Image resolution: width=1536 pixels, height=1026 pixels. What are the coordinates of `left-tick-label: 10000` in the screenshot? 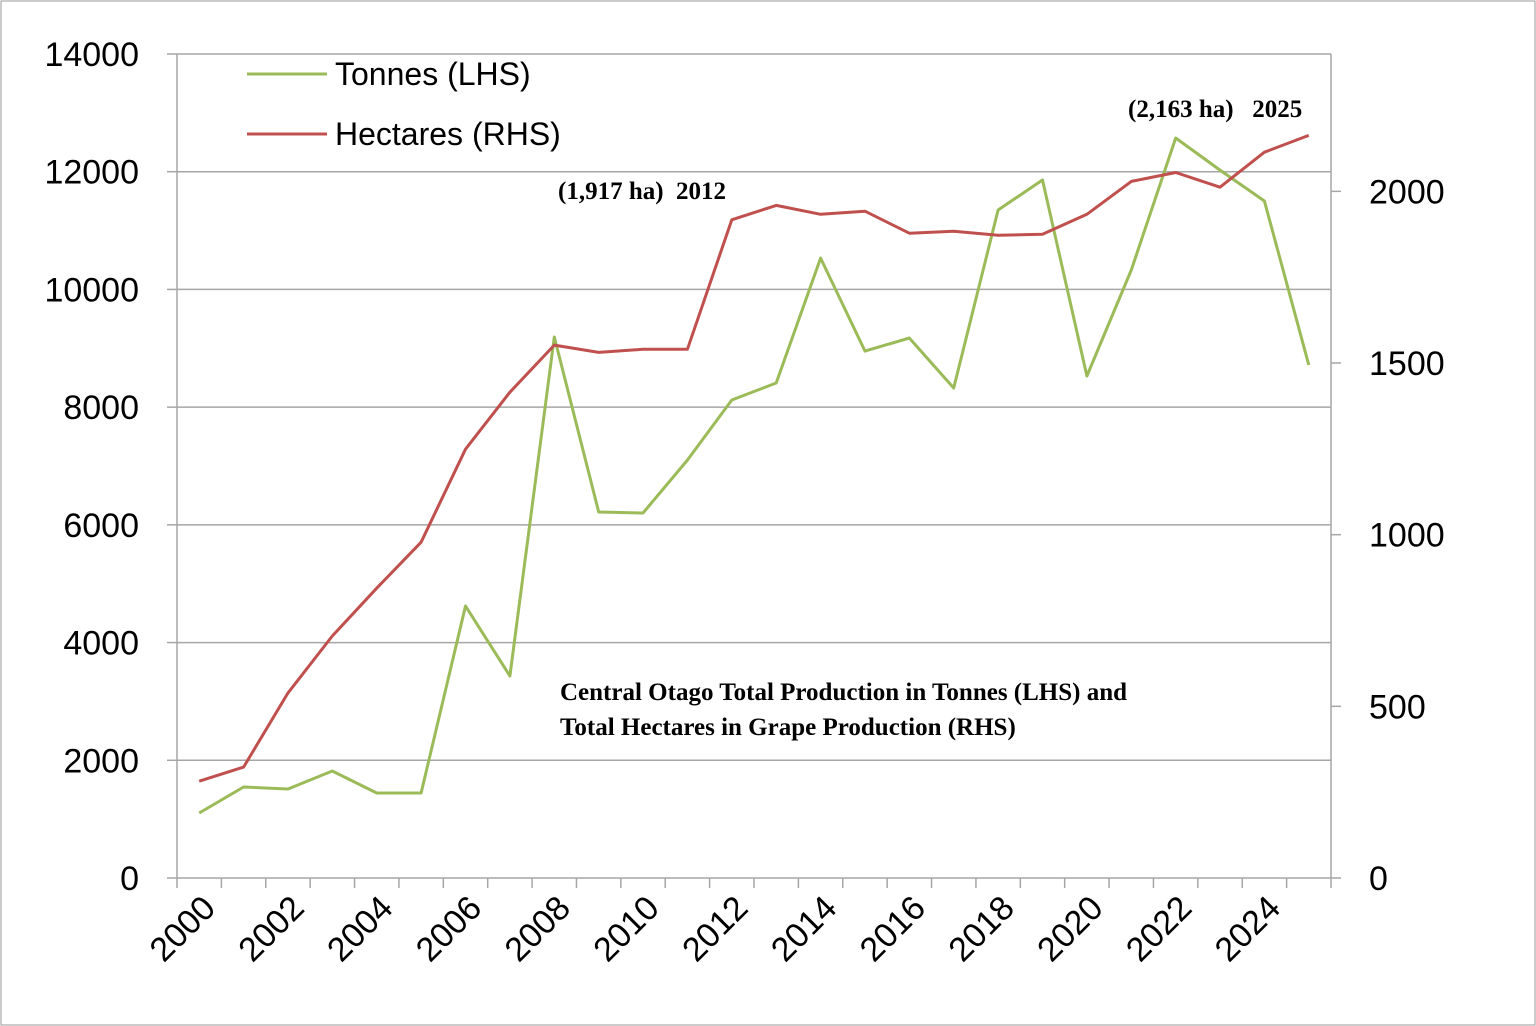 It's located at (91, 290).